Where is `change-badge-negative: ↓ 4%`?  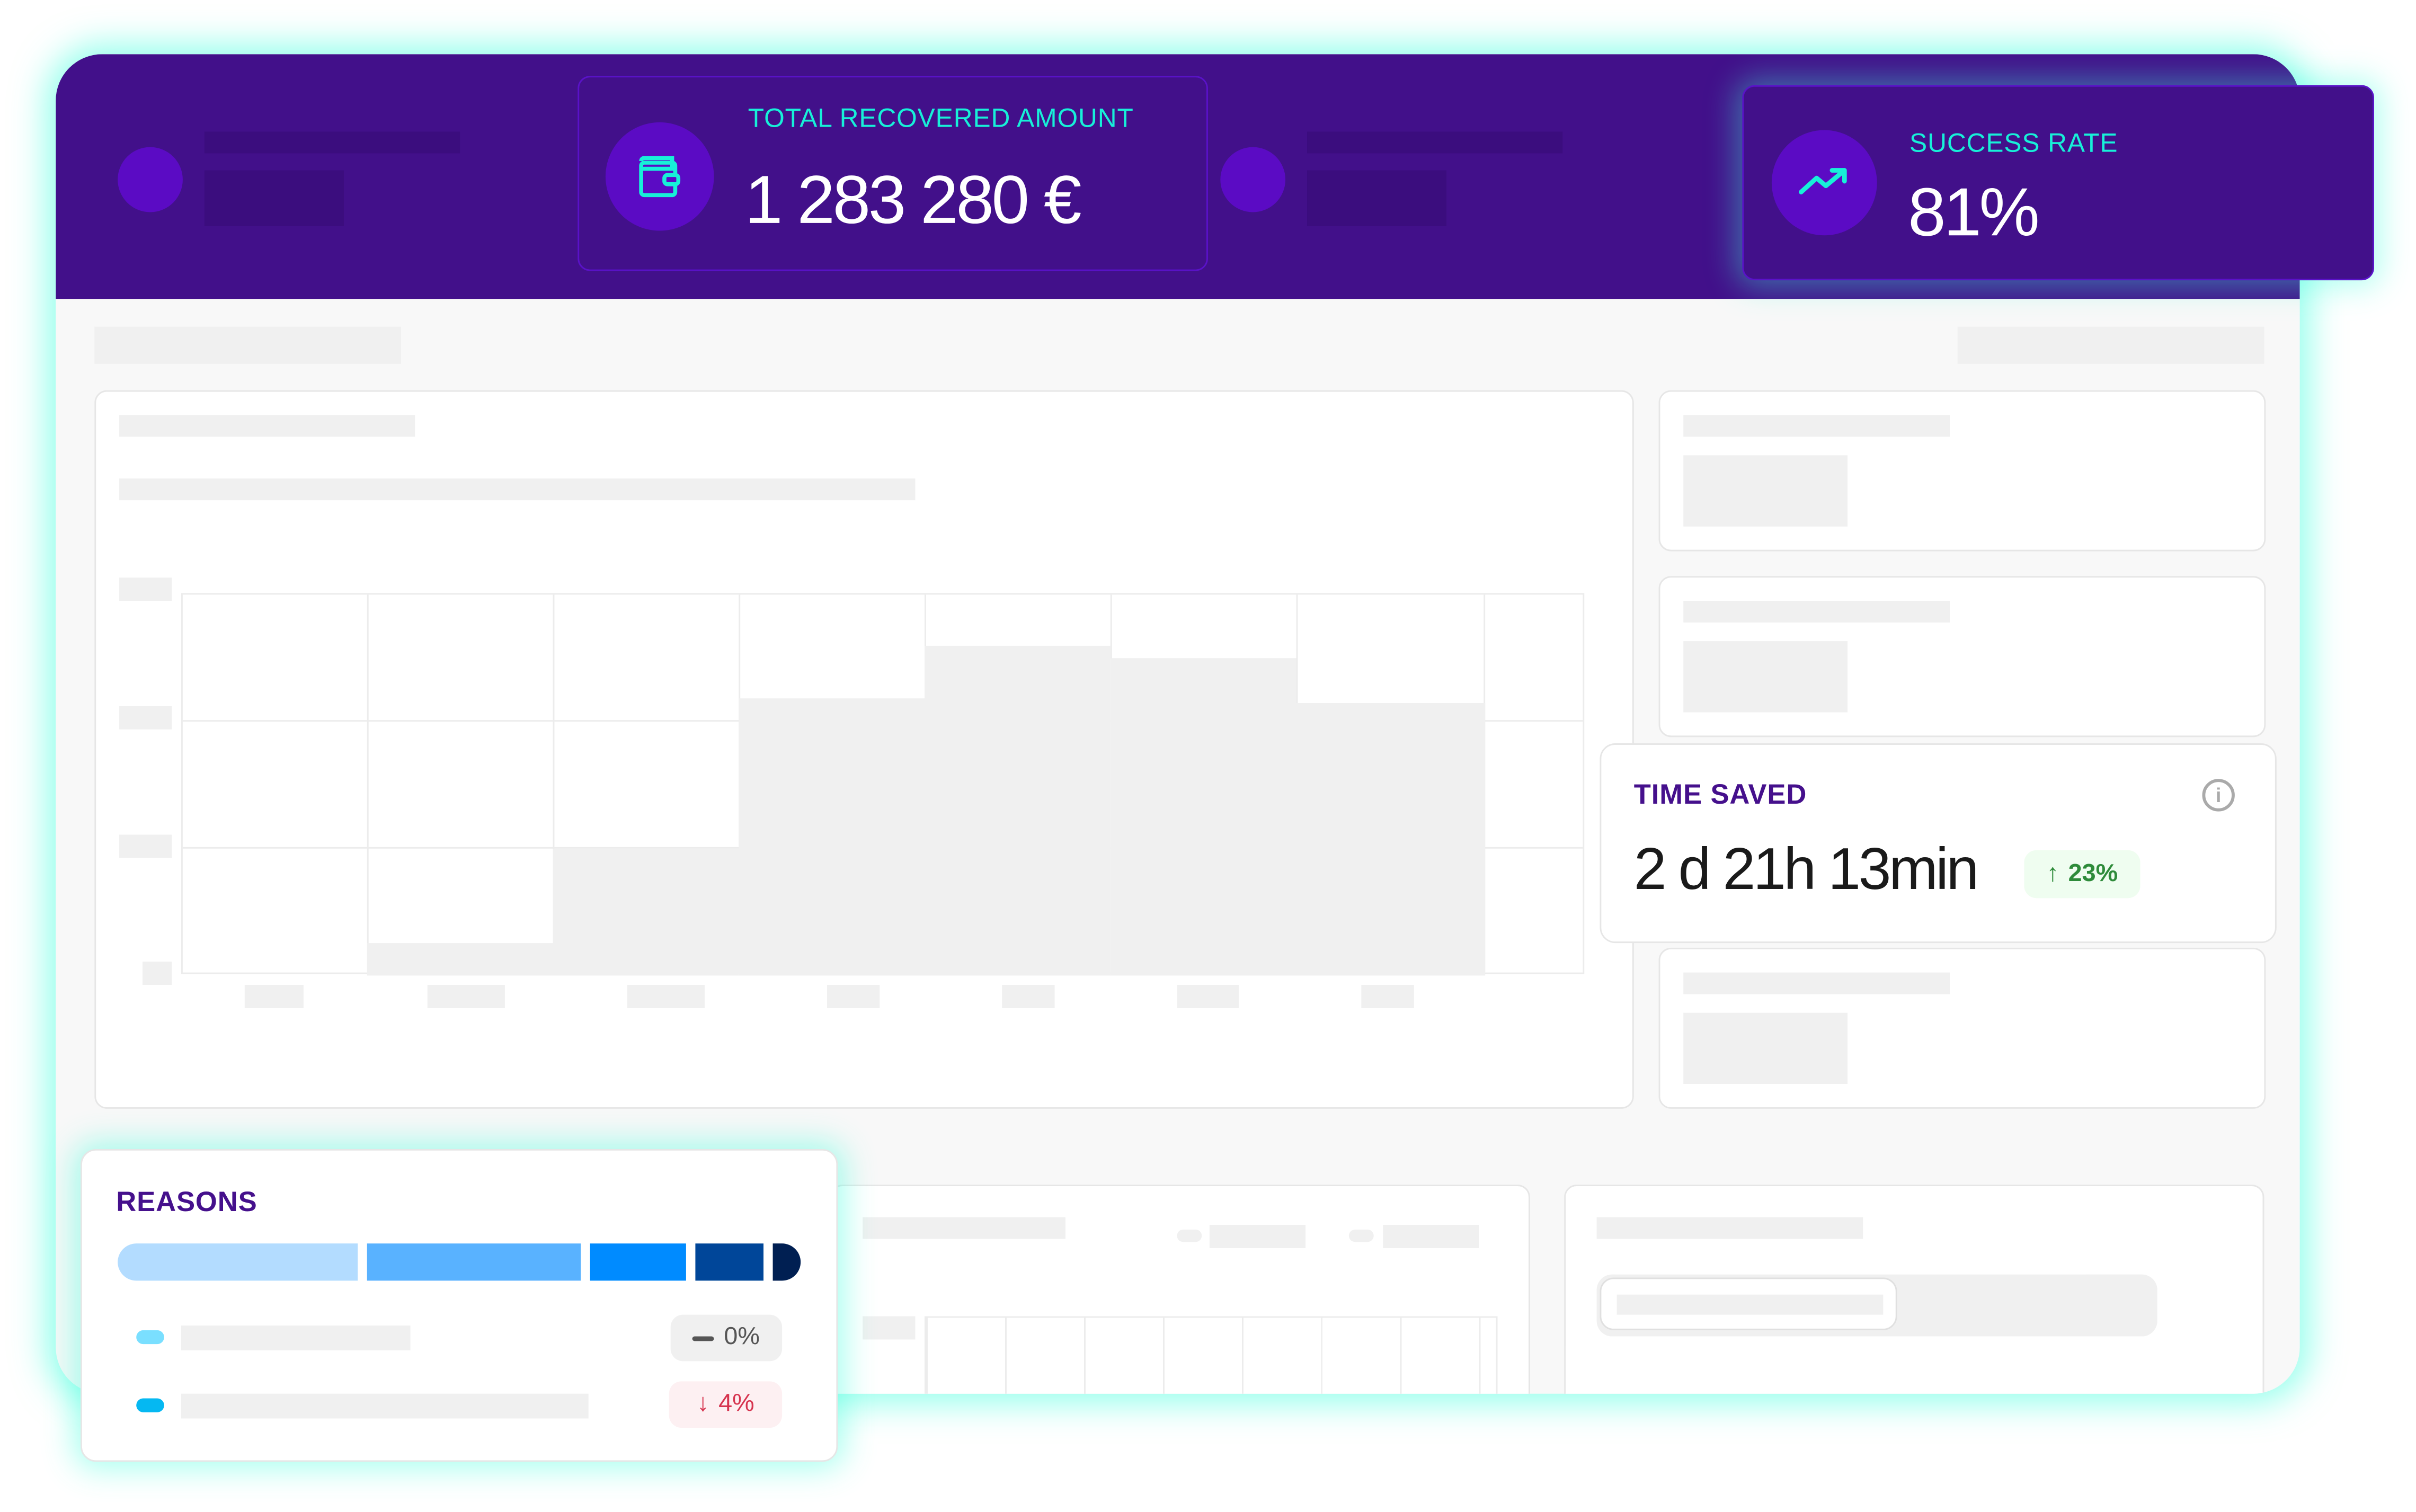 change-badge-negative: ↓ 4% is located at coordinates (726, 1404).